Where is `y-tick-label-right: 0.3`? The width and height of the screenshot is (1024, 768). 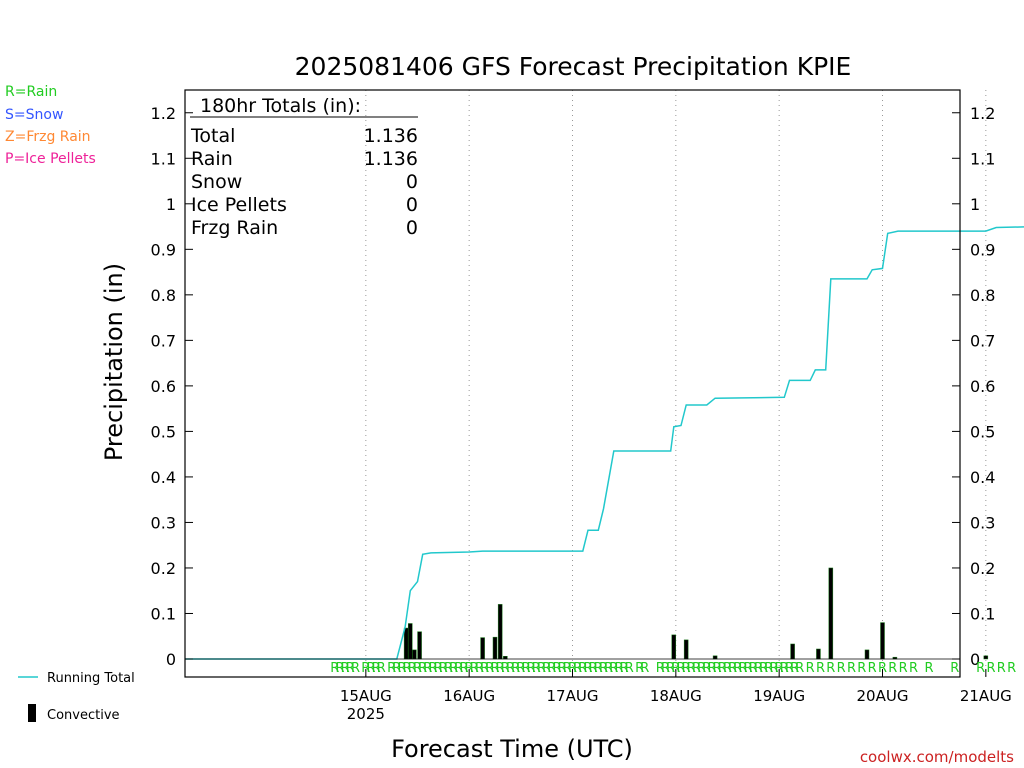
y-tick-label-right: 0.3 is located at coordinates (982, 522).